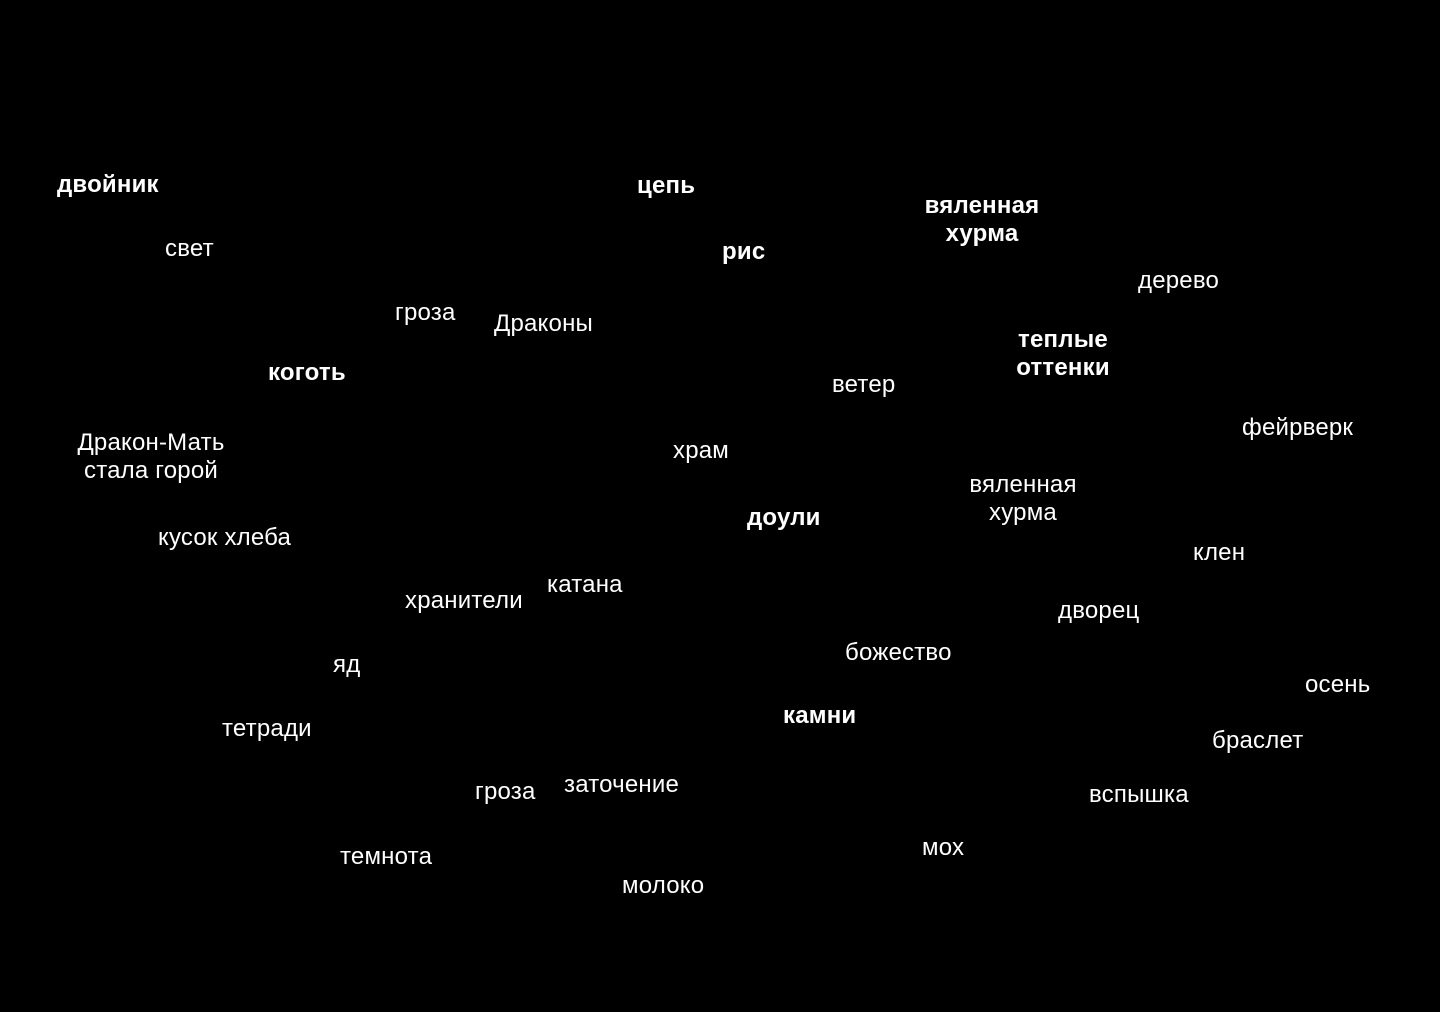 This screenshot has height=1012, width=1440. What do you see at coordinates (784, 517) in the screenshot?
I see `word-node: доули` at bounding box center [784, 517].